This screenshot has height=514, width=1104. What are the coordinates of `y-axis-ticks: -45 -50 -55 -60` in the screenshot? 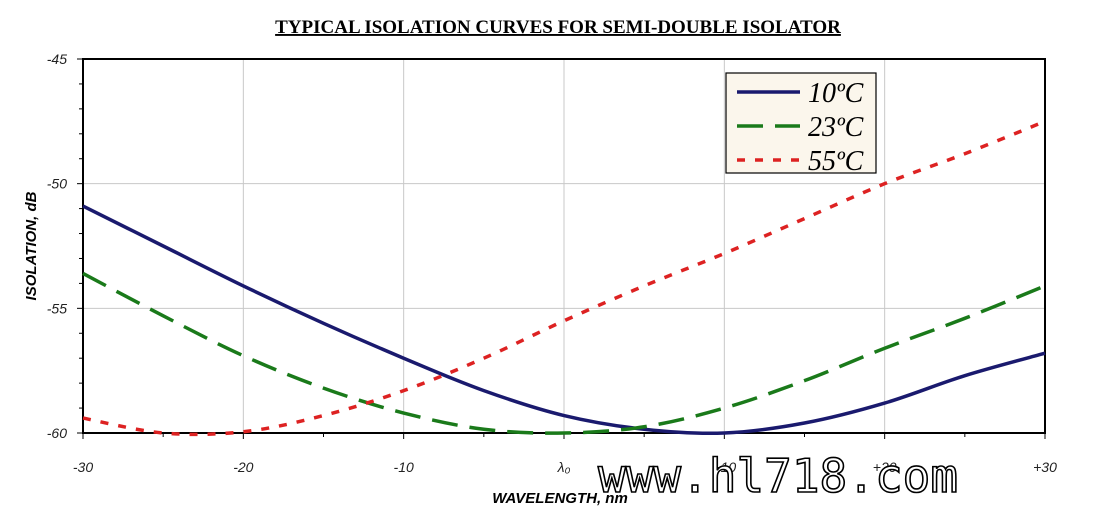 It's located at (65, 246).